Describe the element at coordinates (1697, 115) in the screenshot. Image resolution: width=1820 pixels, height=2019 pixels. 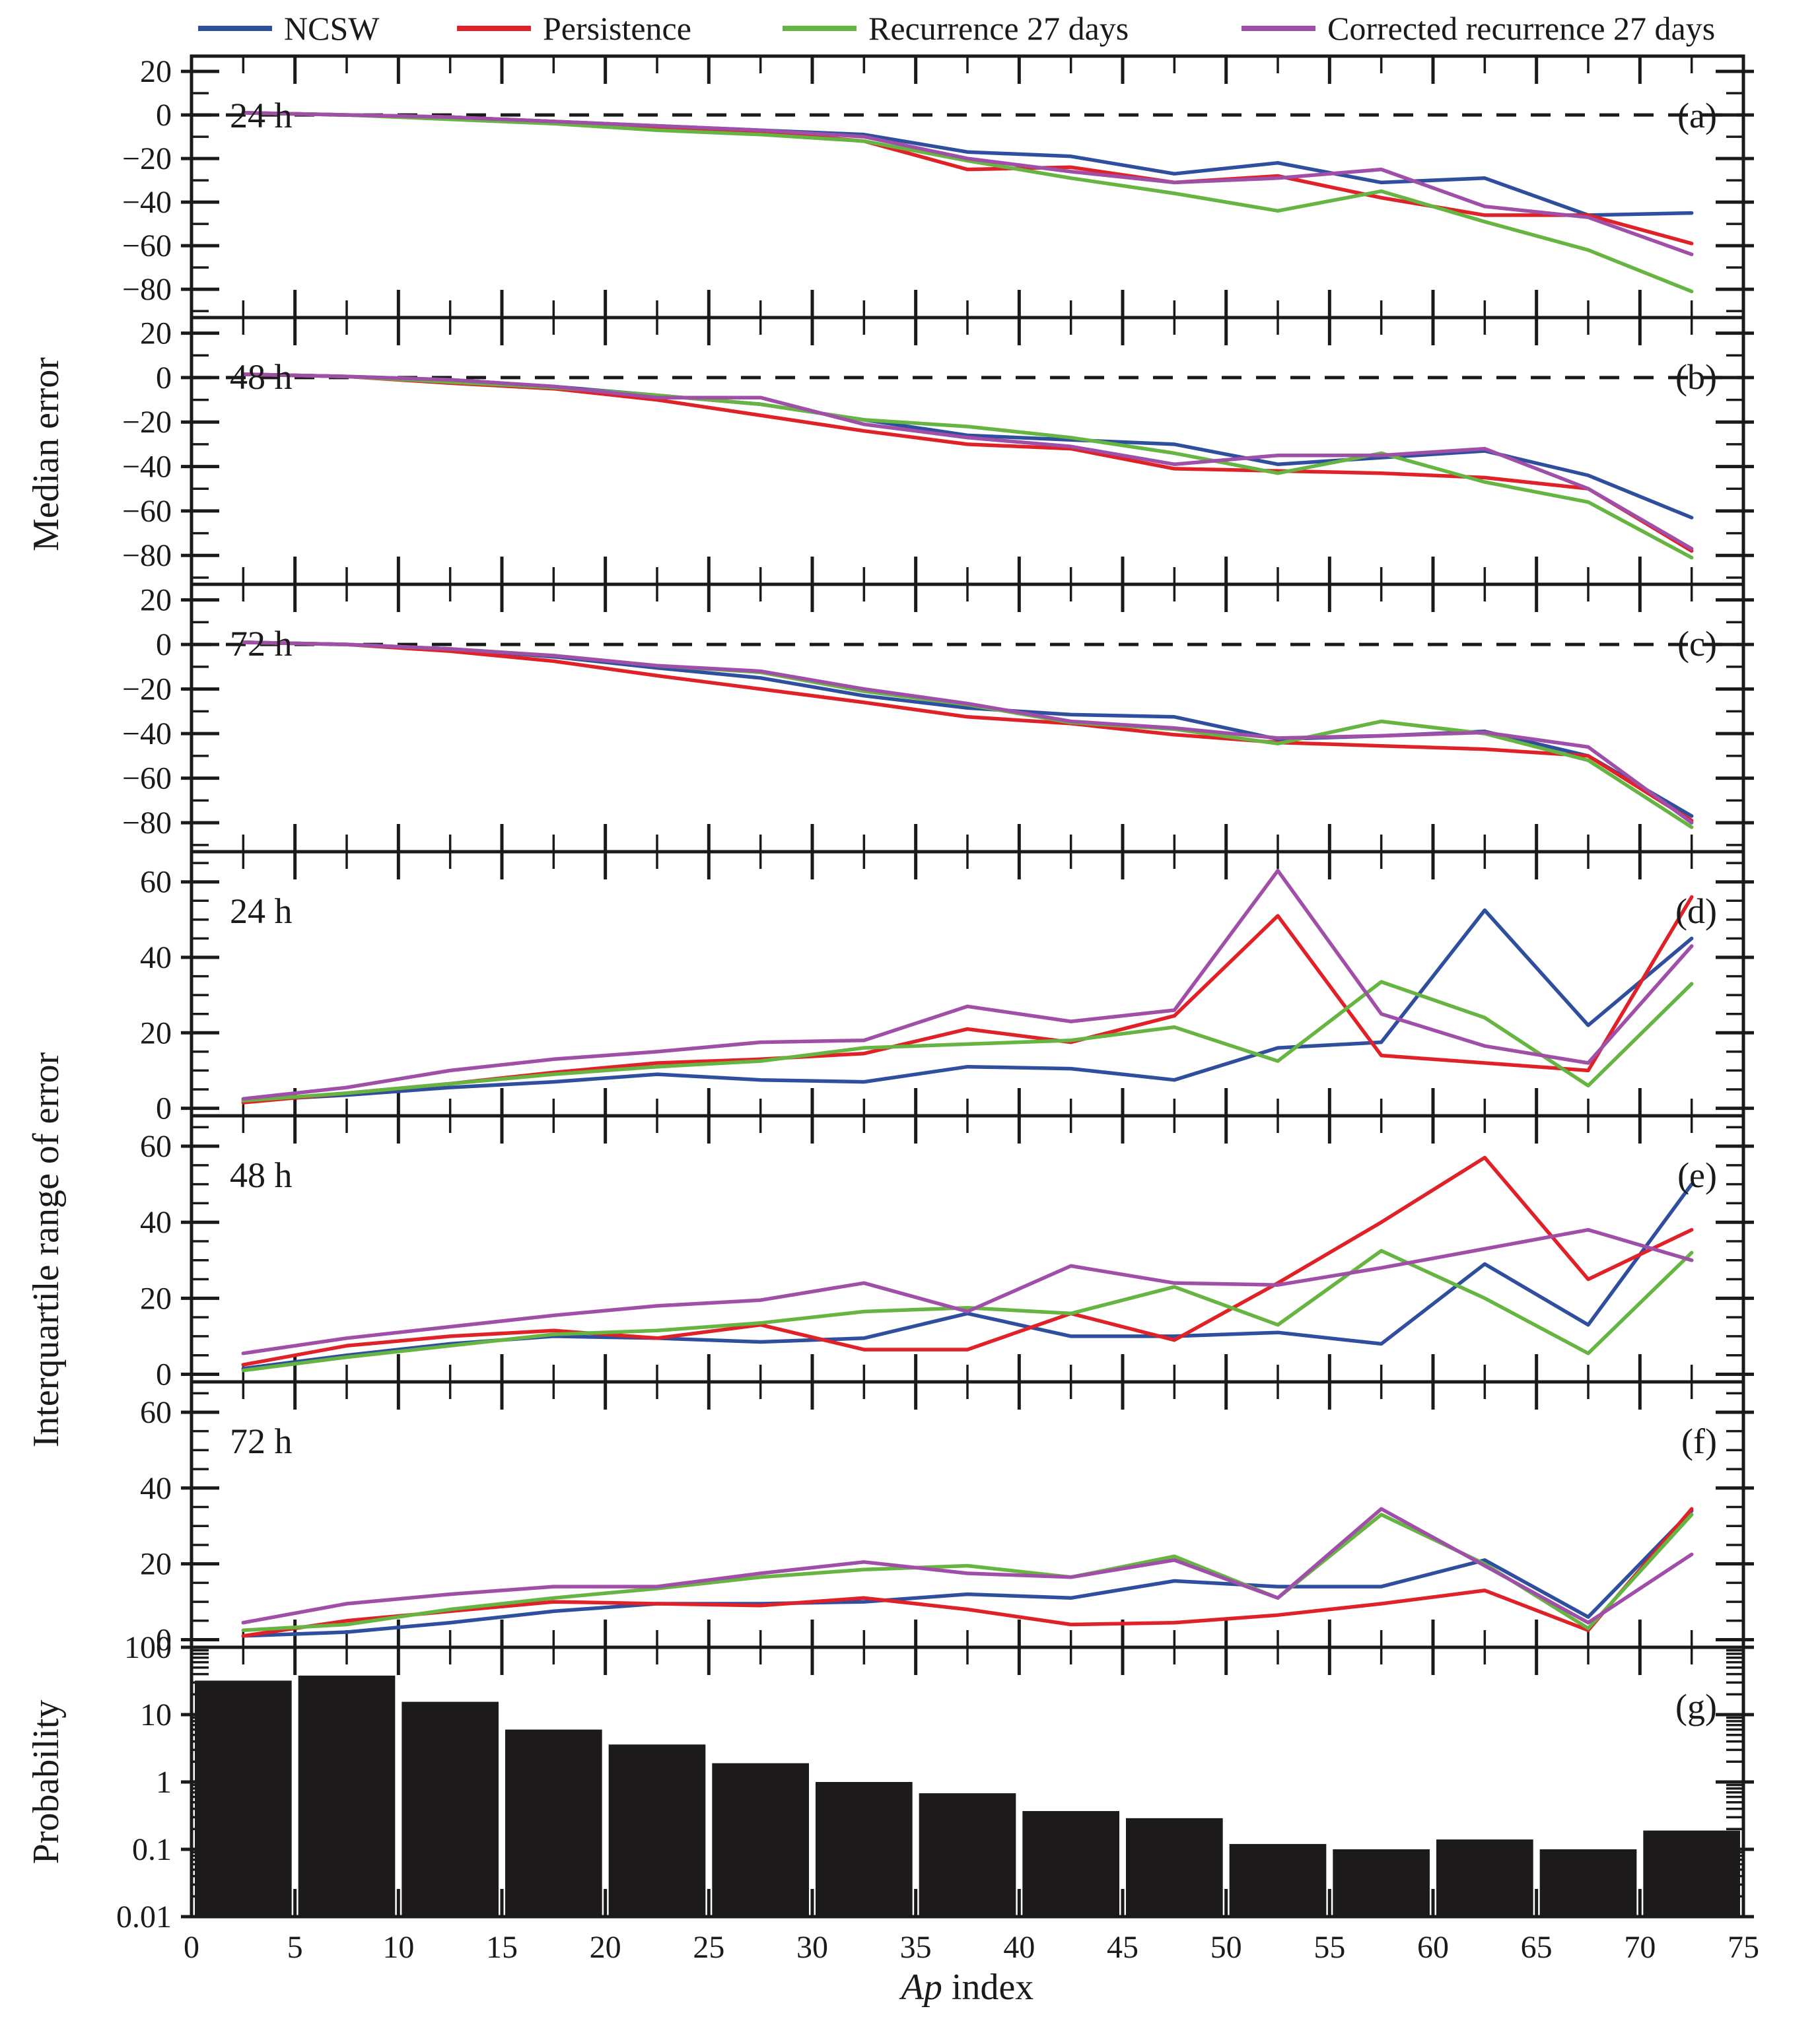
I see `panel-letter: (a)` at that location.